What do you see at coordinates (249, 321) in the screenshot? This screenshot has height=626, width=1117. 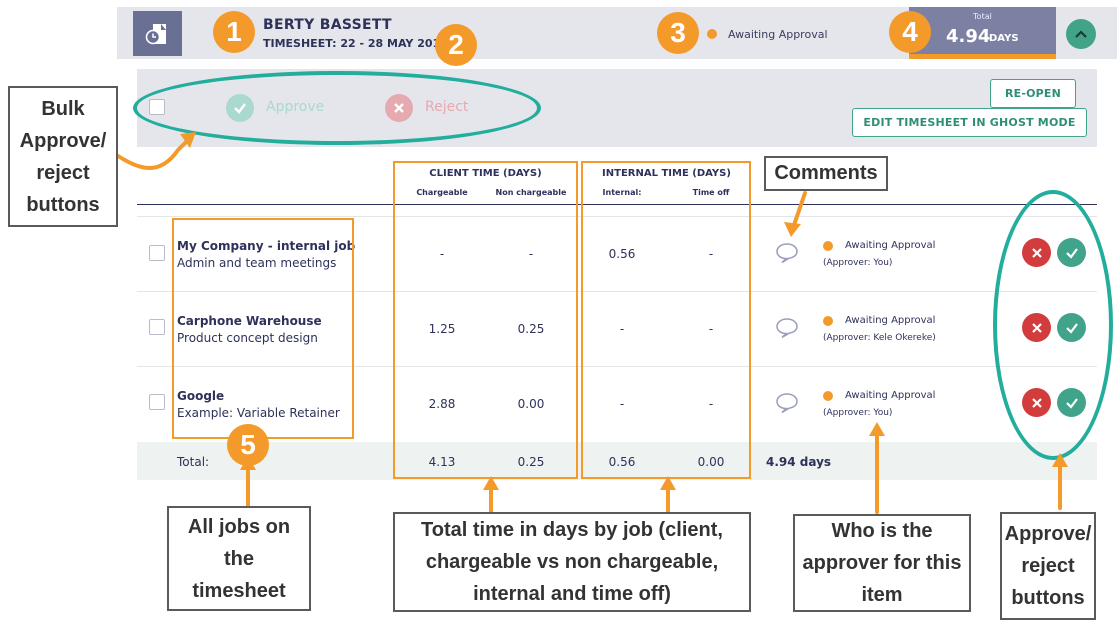 I see `job-client: Carphone Warehouse` at bounding box center [249, 321].